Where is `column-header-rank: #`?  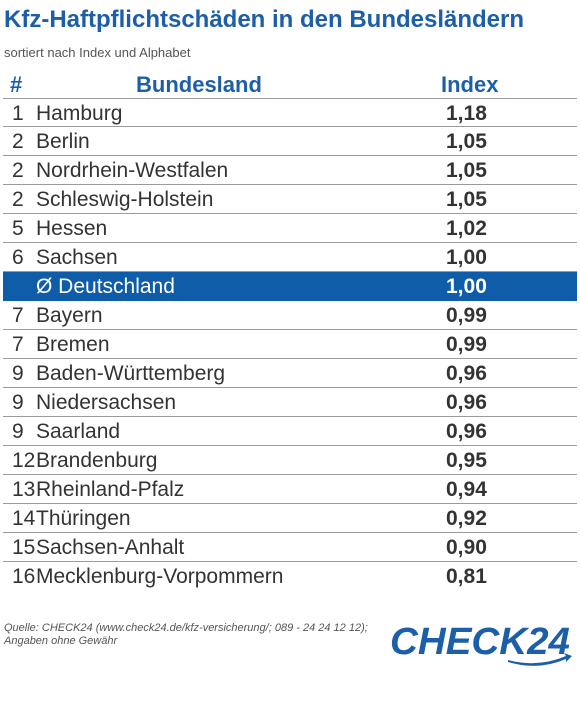
column-header-rank: # is located at coordinates (16, 84).